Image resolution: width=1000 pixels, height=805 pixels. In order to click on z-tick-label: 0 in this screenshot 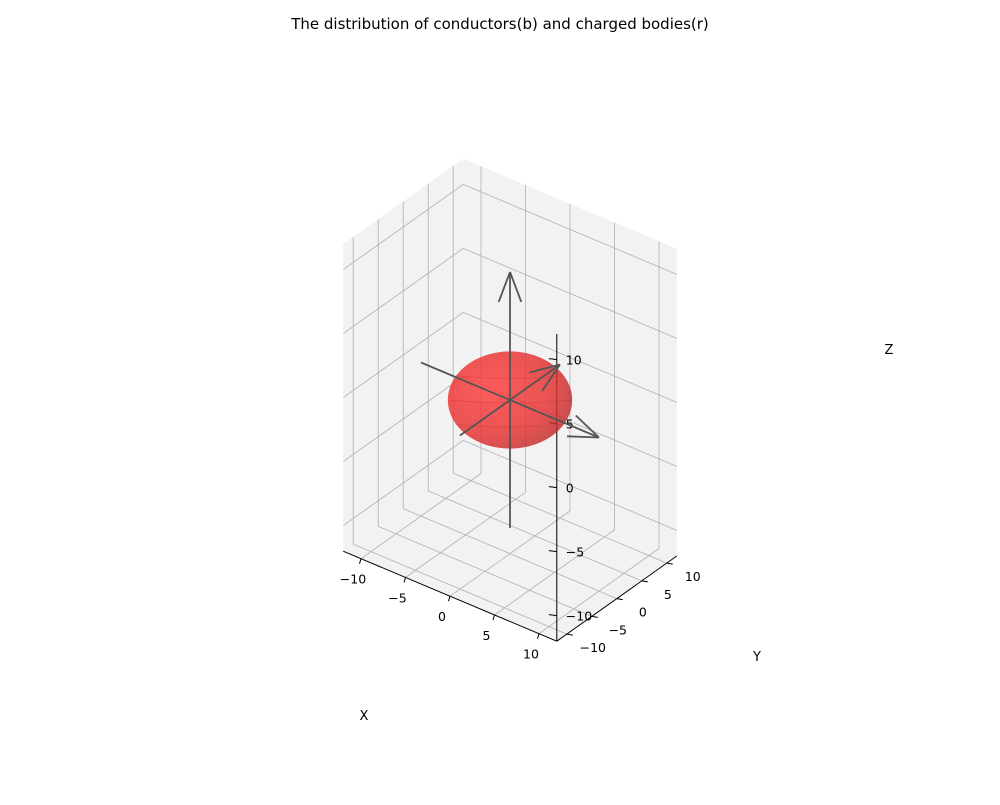, I will do `click(570, 488)`.